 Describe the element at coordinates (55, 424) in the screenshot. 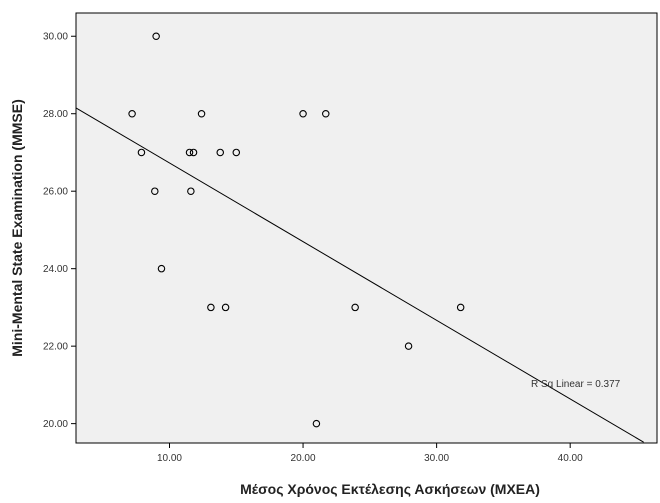

I see `y-tick-label: 20.00` at that location.